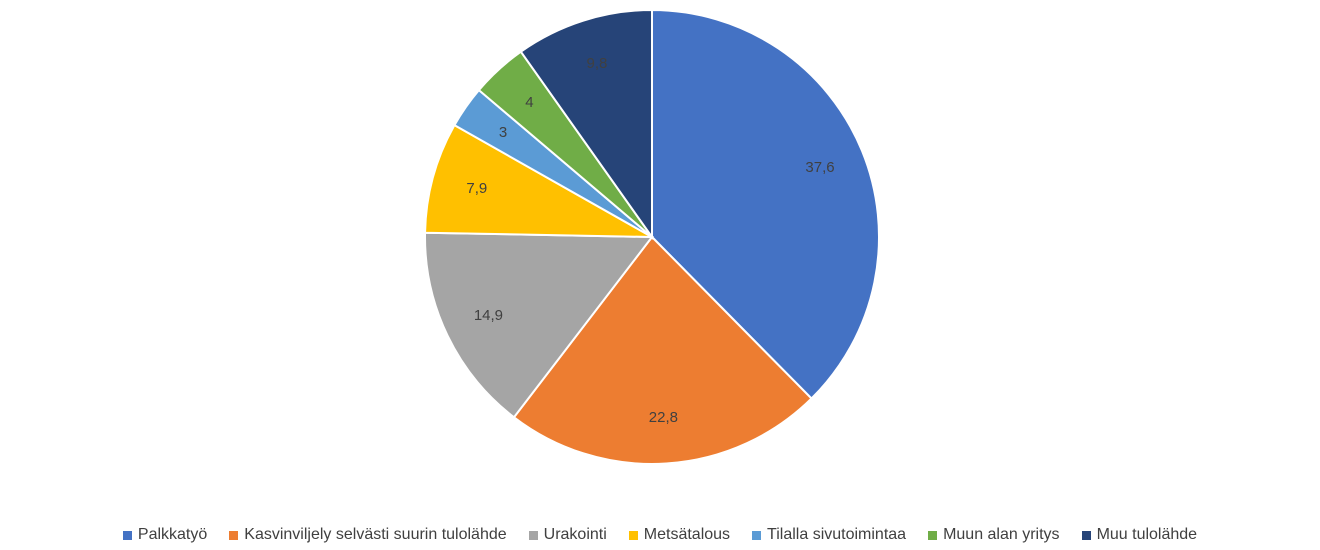 The width and height of the screenshot is (1320, 550). Describe the element at coordinates (476, 188) in the screenshot. I see `data-label: 7,9` at that location.